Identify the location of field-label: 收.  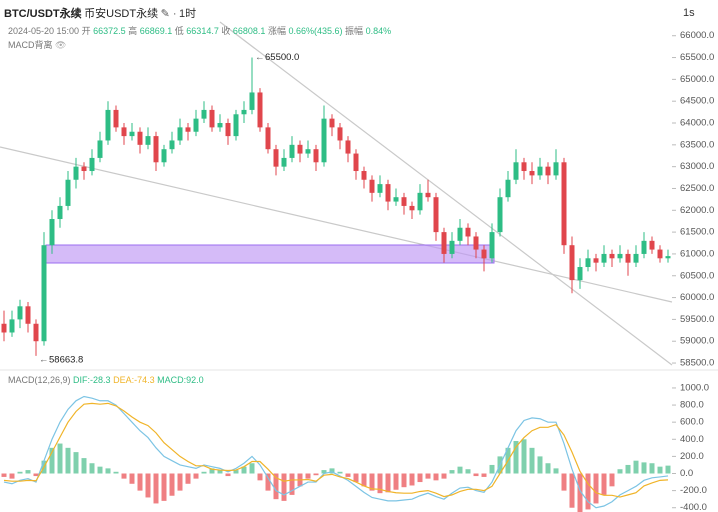
(226, 31).